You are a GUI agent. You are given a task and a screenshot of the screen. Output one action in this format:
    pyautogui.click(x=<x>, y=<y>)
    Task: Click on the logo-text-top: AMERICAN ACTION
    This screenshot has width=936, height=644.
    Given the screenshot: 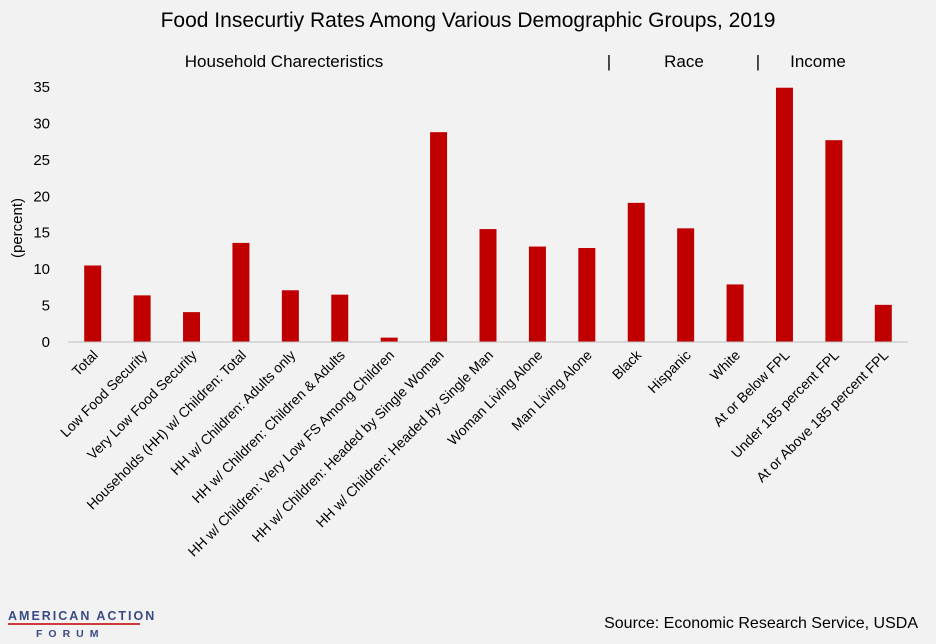 What is the action you would take?
    pyautogui.click(x=82, y=616)
    